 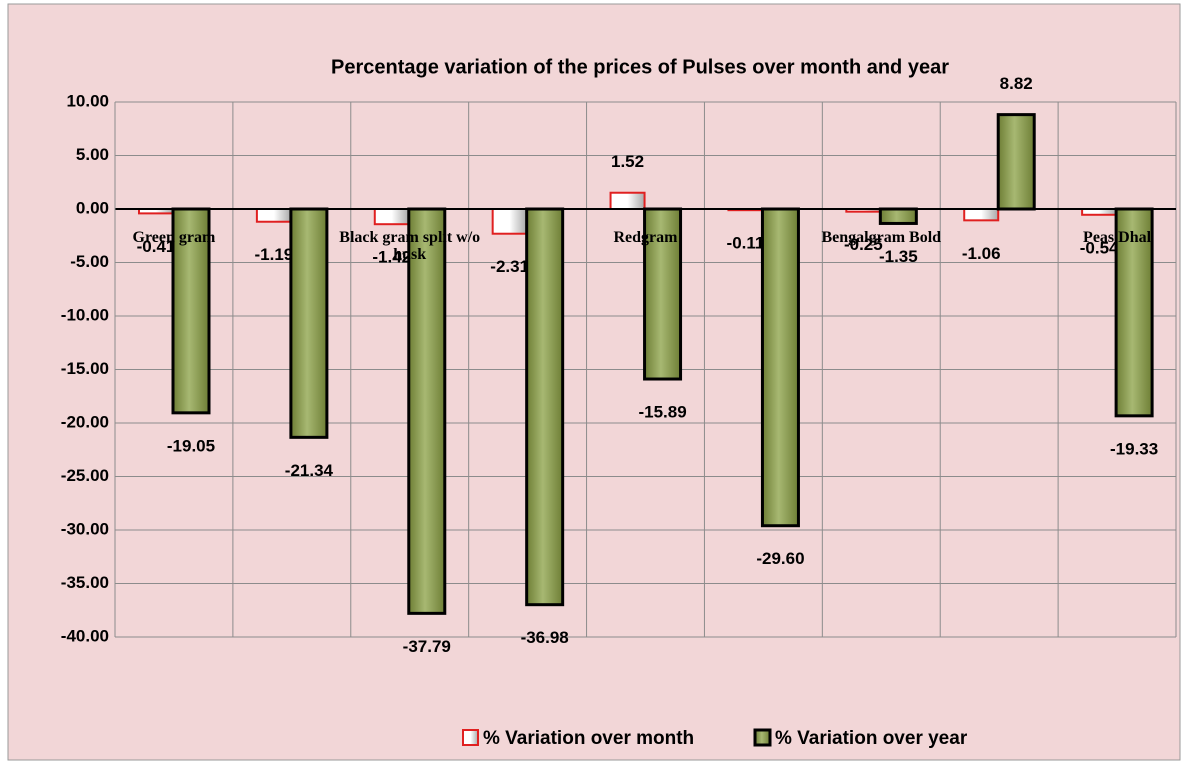 I want to click on y-tick-label: -30.00, so click(x=85, y=528).